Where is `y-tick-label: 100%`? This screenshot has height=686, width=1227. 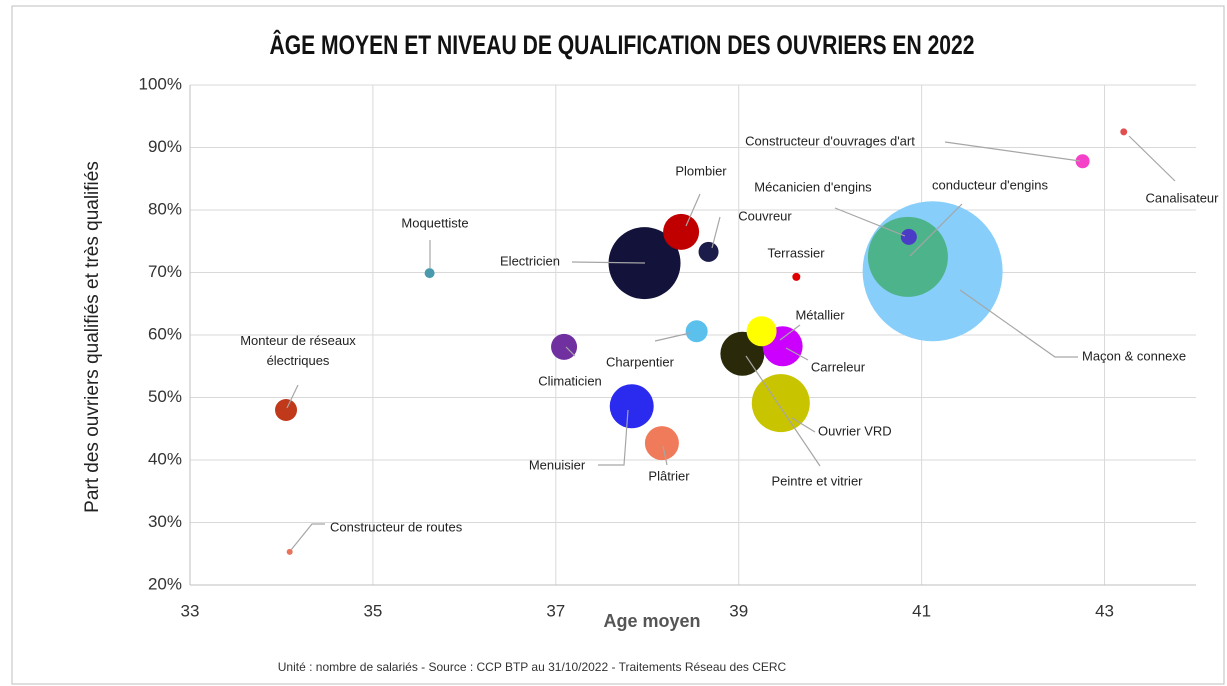
y-tick-label: 100% is located at coordinates (160, 83).